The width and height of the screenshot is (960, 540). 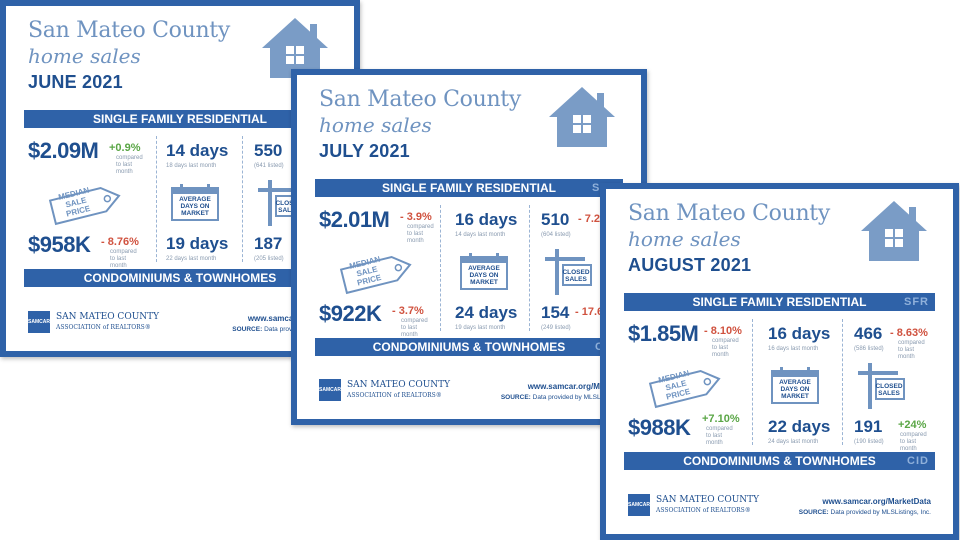 What do you see at coordinates (555, 312) in the screenshot?
I see `closed-cid: 154` at bounding box center [555, 312].